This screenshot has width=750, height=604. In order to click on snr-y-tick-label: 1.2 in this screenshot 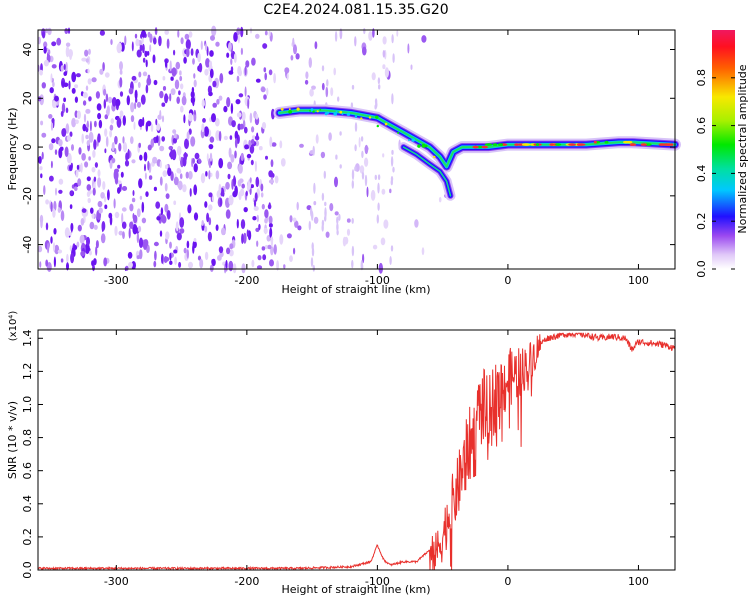, I will do `click(27, 372)`.